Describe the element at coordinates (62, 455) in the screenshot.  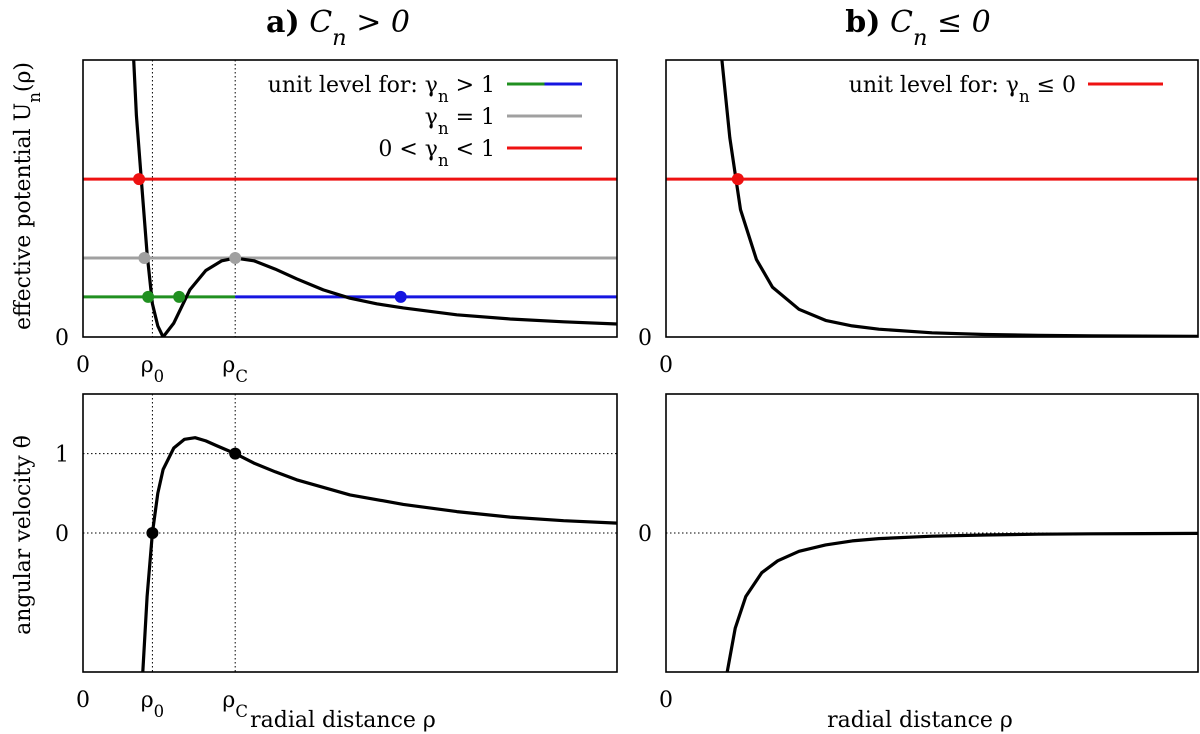
I see `y-tick-label: 1` at that location.